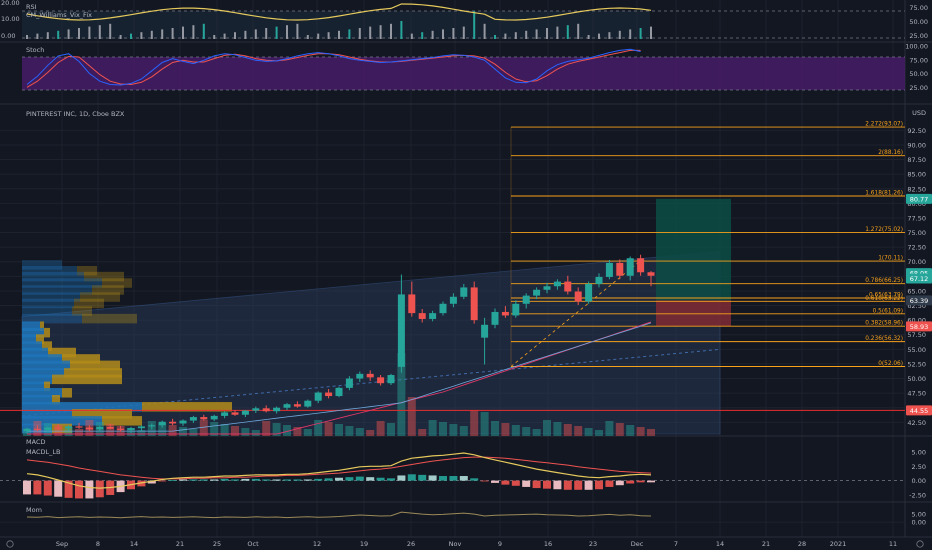 The image size is (932, 550). I want to click on price-unit: USD, so click(919, 113).